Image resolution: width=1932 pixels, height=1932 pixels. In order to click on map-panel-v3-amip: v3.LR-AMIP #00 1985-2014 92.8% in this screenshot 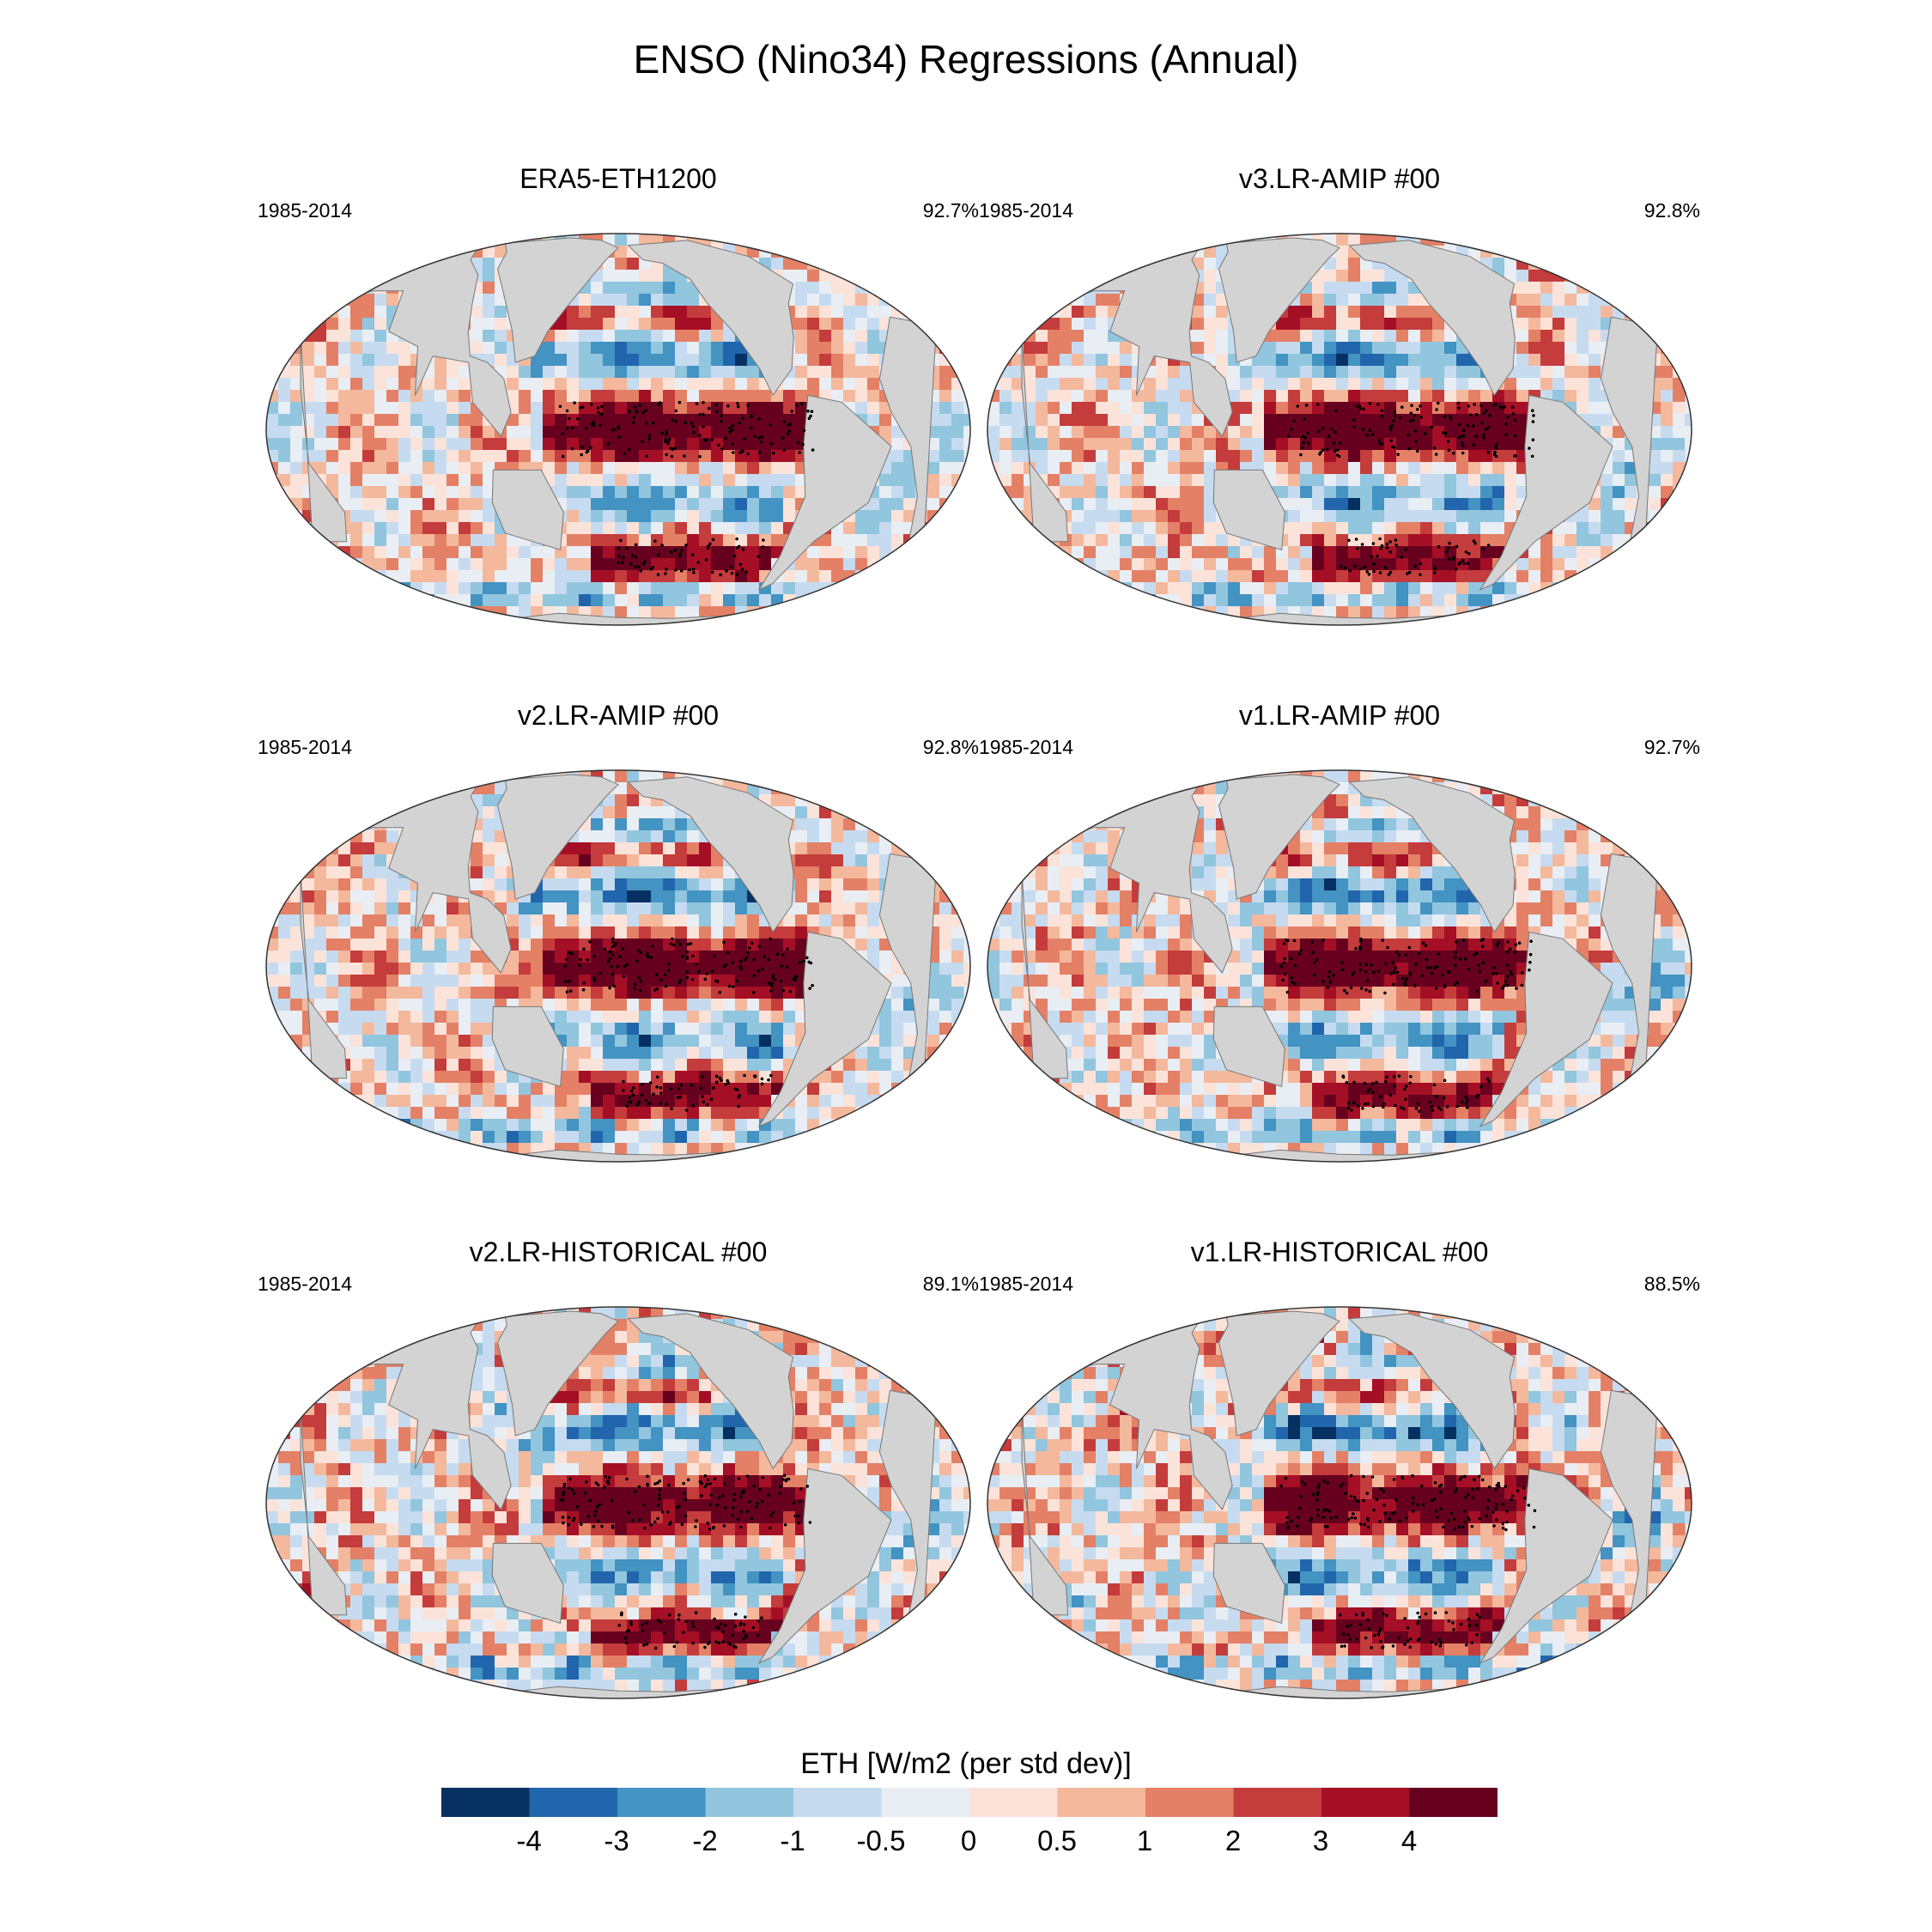, I will do `click(1339, 395)`.